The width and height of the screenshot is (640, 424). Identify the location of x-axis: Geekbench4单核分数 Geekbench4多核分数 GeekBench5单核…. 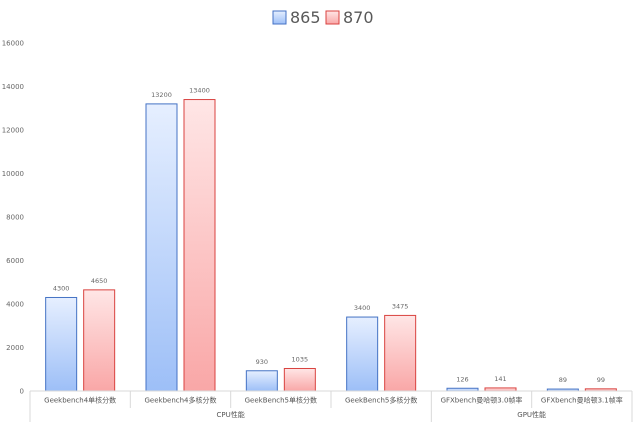
(331, 406).